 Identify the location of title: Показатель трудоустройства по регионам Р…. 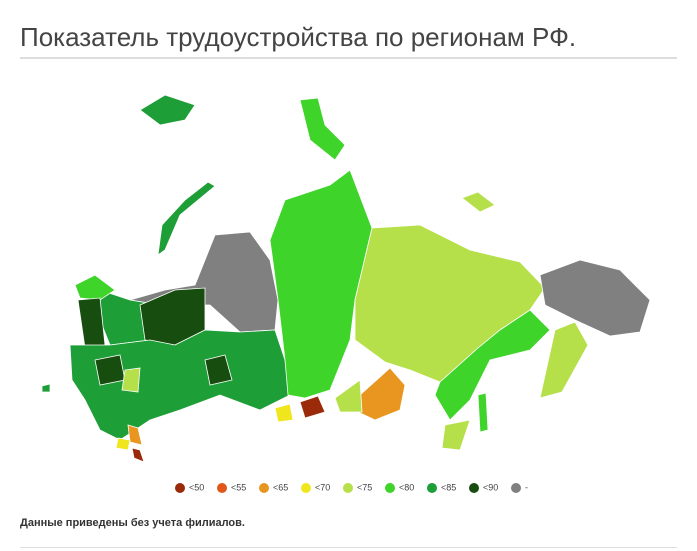
(298, 37).